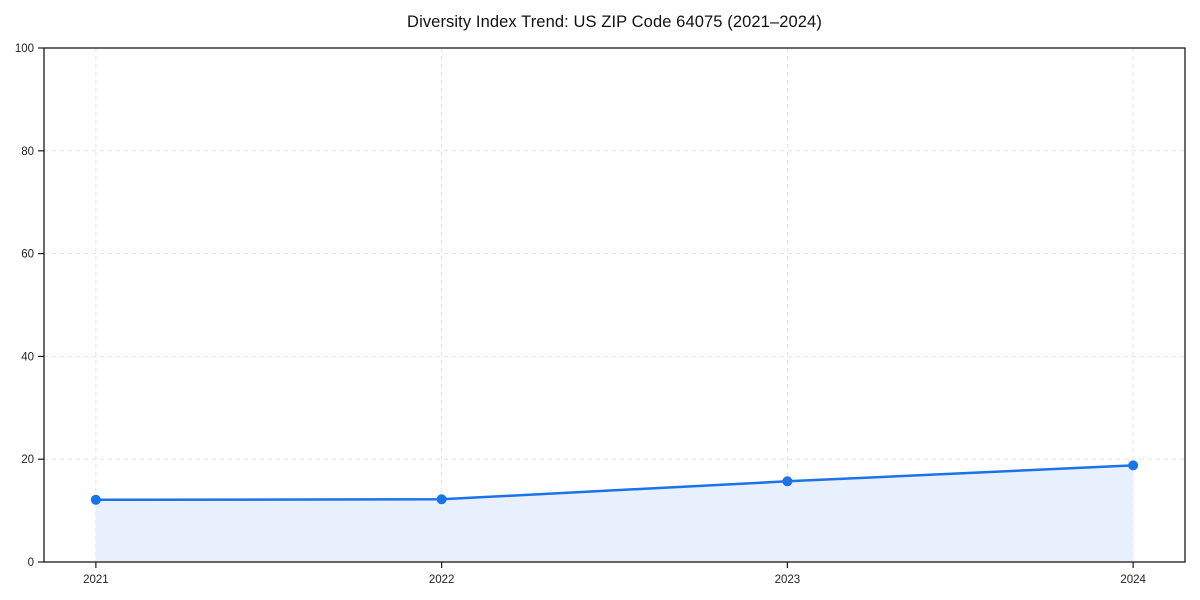 This screenshot has height=600, width=1200. Describe the element at coordinates (27, 357) in the screenshot. I see `y-tick-label: 40` at that location.